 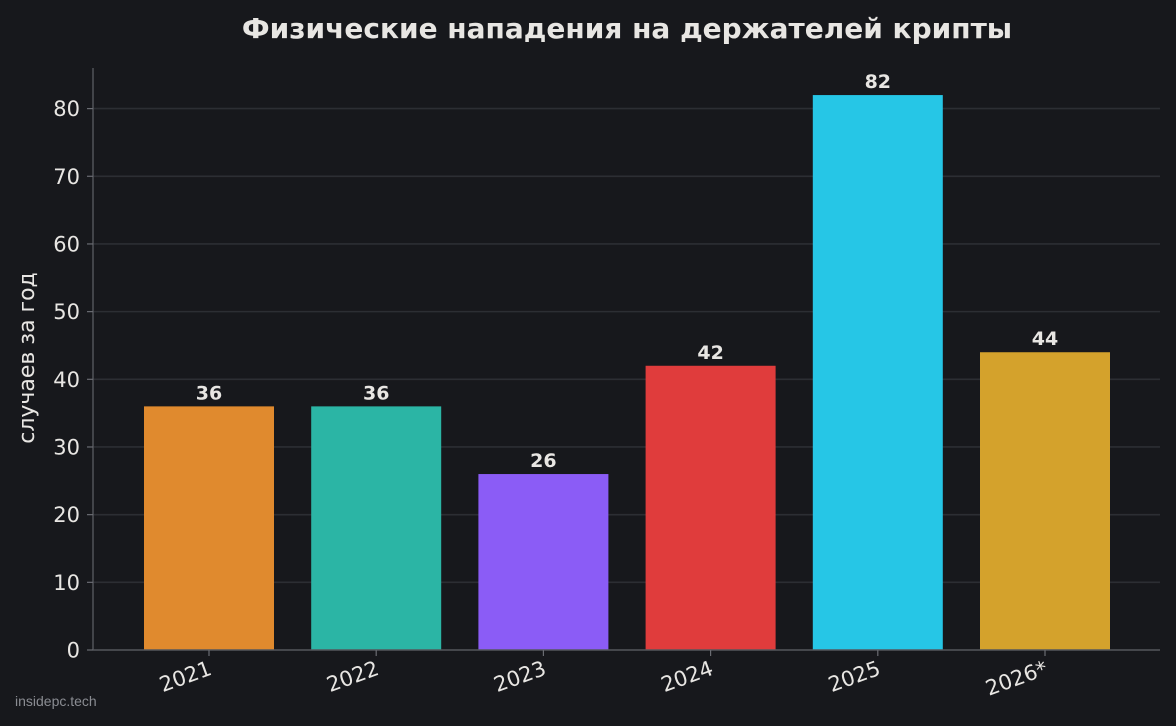 I want to click on x-tick-label: 2025, so click(x=854, y=676).